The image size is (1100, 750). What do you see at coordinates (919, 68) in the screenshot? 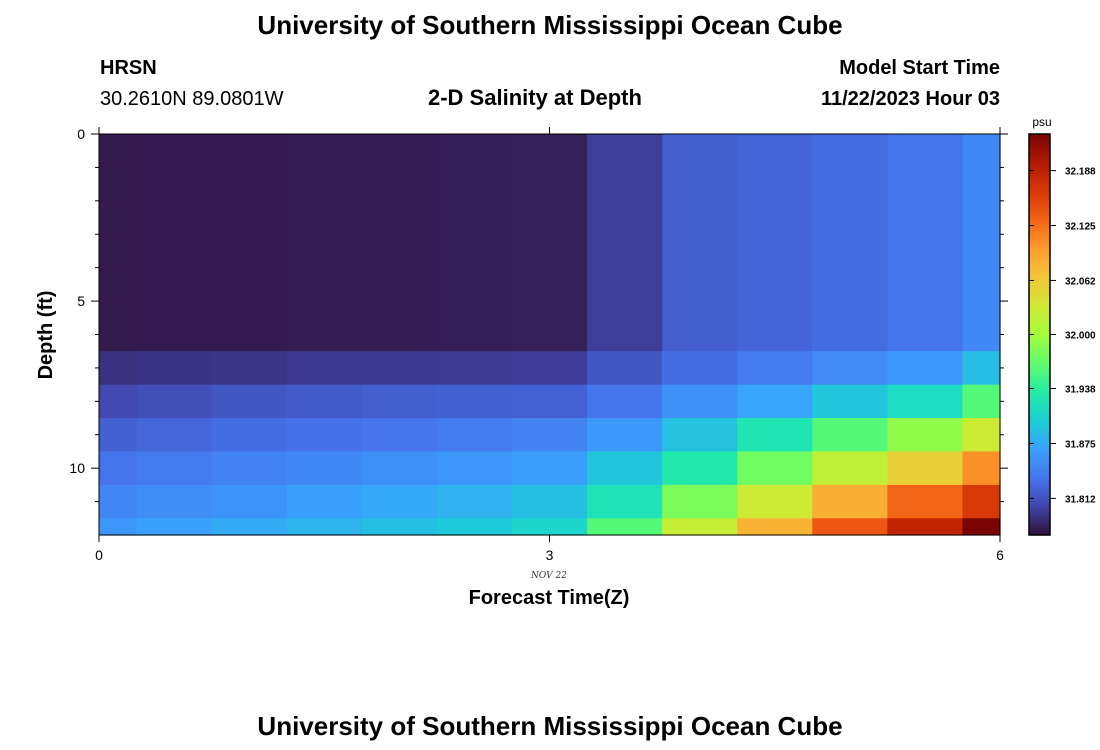
I see `model-start-label: Model Start Time` at bounding box center [919, 68].